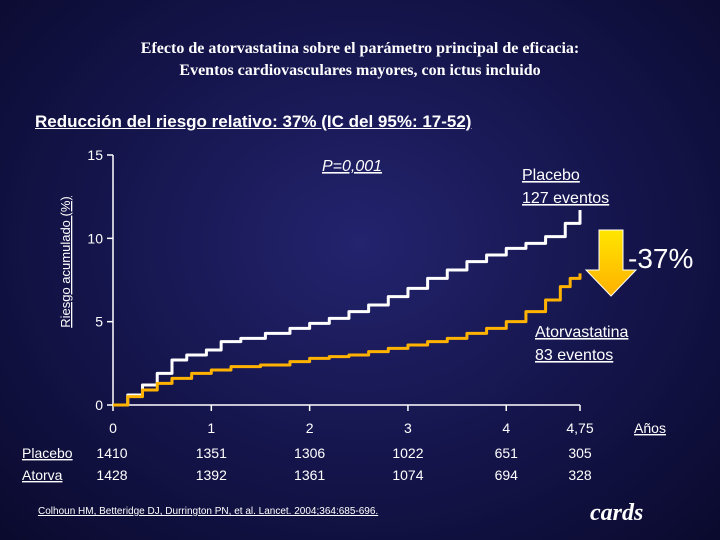  Describe the element at coordinates (99, 405) in the screenshot. I see `y-tick-label: 0` at that location.